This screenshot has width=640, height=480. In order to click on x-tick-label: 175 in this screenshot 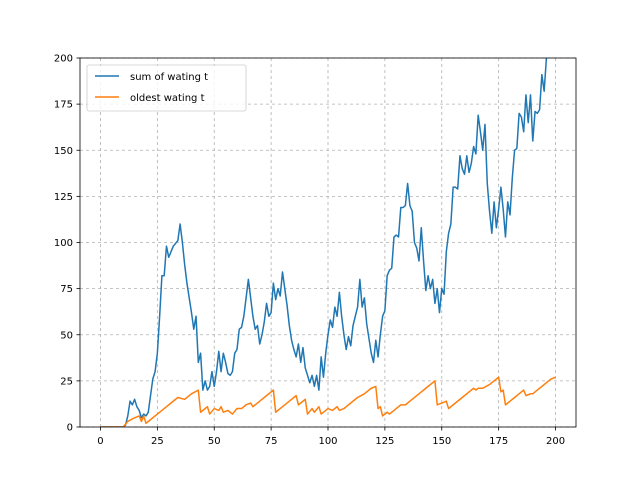, I will do `click(498, 441)`.